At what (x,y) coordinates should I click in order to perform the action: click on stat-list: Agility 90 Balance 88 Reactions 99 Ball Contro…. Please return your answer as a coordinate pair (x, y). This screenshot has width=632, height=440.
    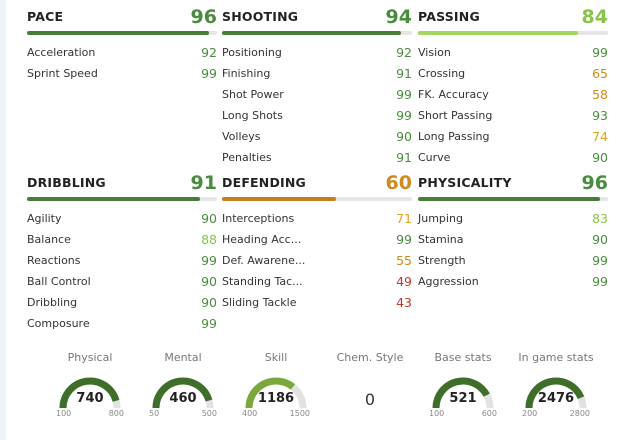
    Looking at the image, I should click on (122, 271).